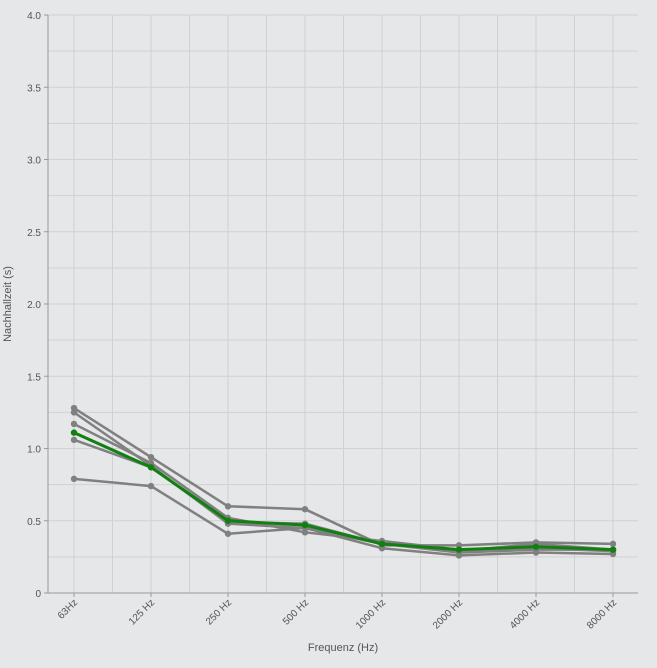  I want to click on x-tick-label: 500 Hz, so click(296, 612).